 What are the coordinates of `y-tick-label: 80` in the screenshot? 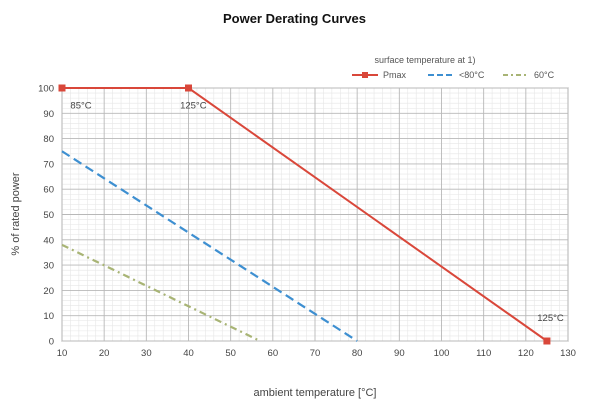 It's located at (48, 139).